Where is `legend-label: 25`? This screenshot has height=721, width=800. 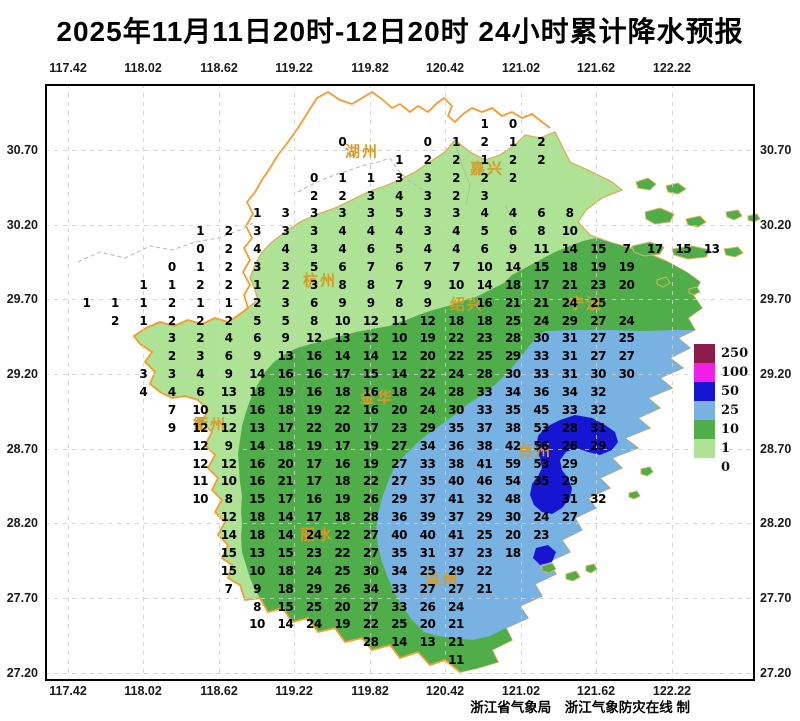
legend-label: 25 is located at coordinates (730, 410).